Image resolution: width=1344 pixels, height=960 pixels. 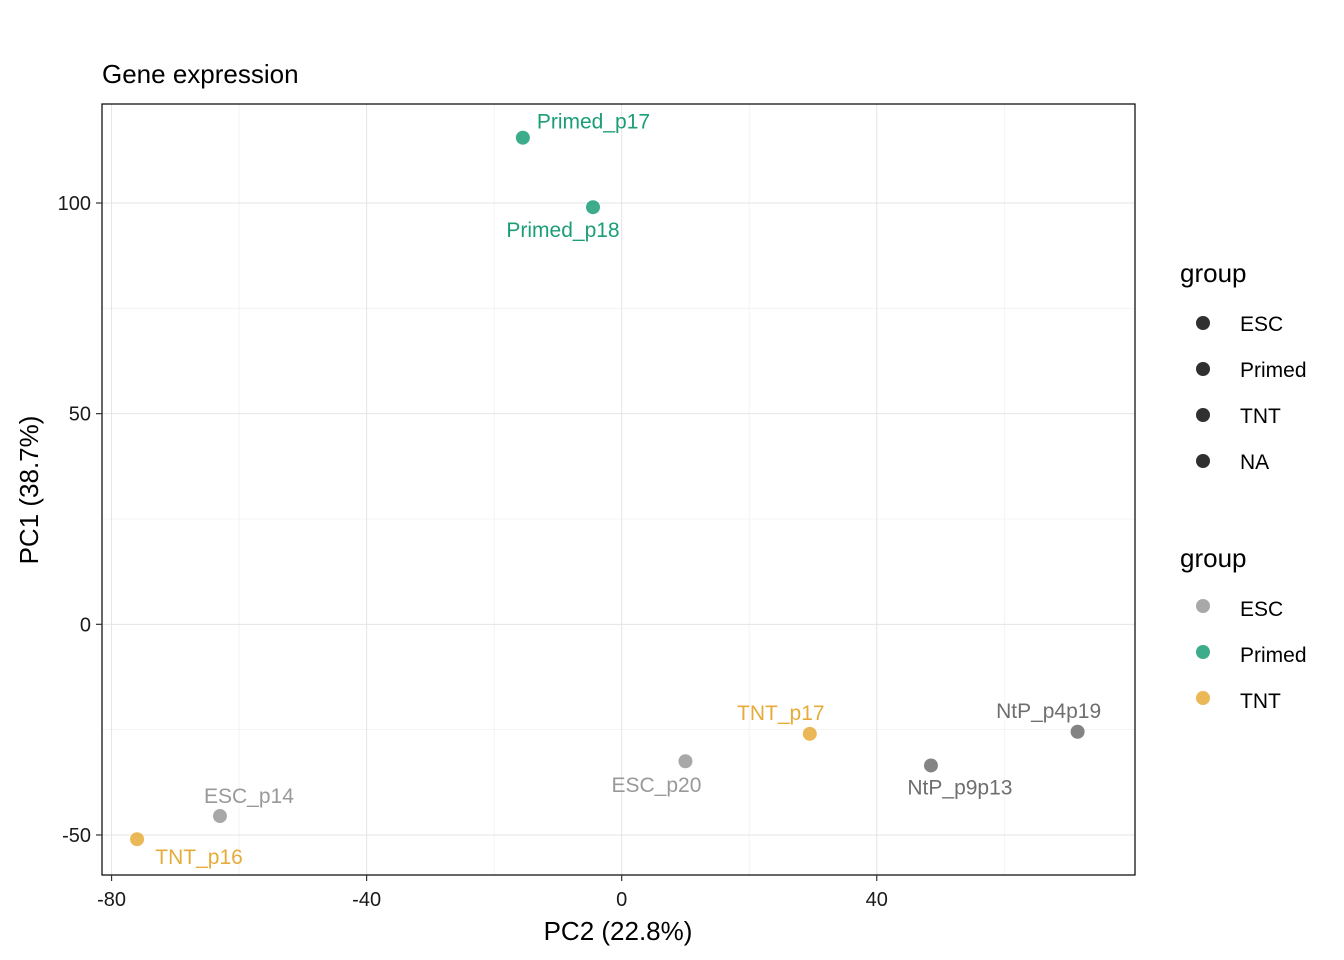 What do you see at coordinates (809, 733) in the screenshot?
I see `data-point-tnt_p17` at bounding box center [809, 733].